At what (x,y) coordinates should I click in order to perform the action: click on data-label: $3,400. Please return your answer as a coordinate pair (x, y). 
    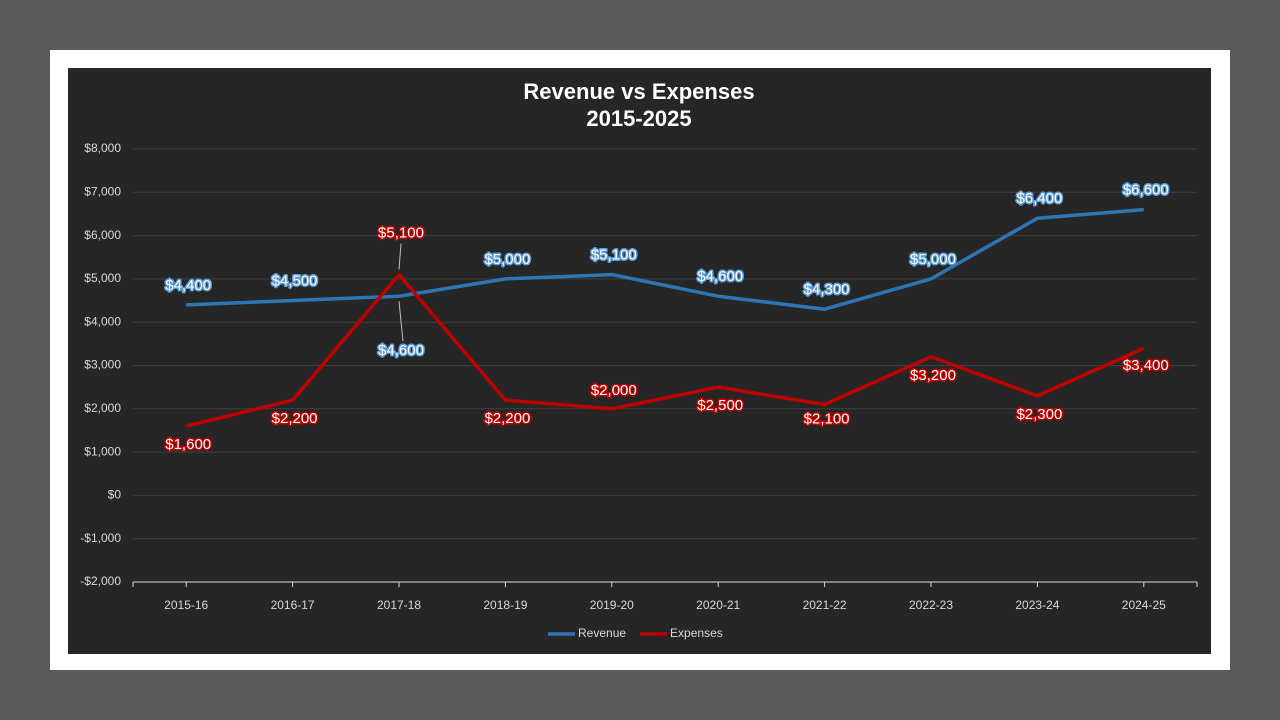
    Looking at the image, I should click on (1146, 365).